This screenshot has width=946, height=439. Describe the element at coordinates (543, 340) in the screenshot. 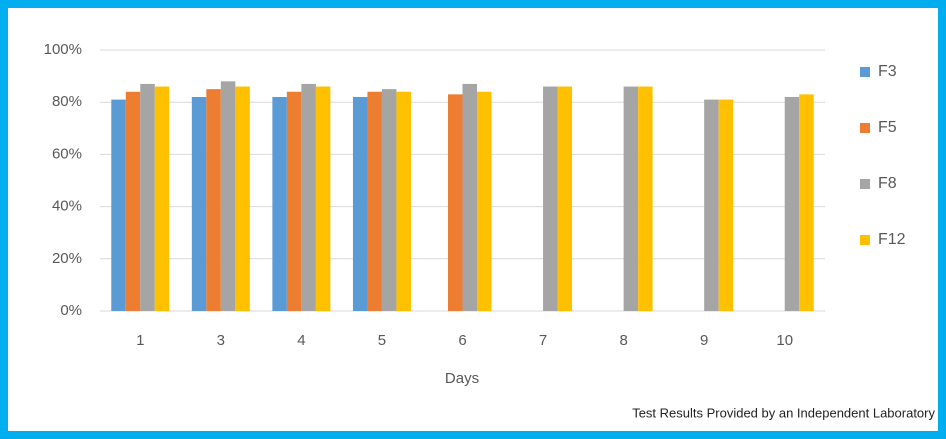

I see `x-tick-label: 7` at that location.